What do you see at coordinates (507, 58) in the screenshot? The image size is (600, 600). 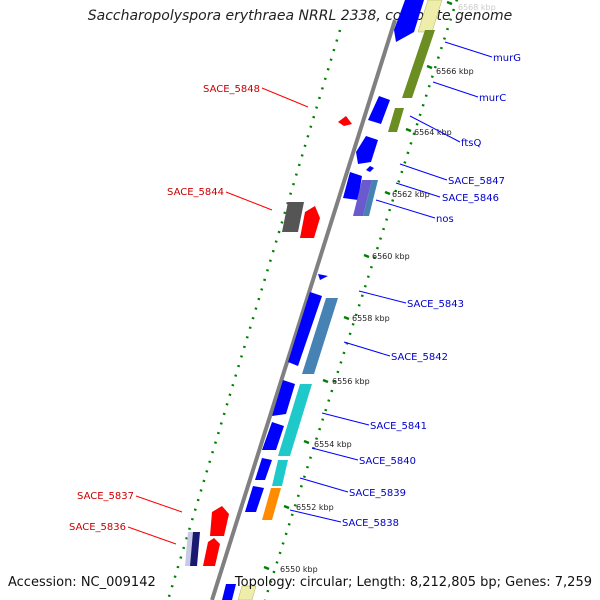 I see `gene-label: murG` at bounding box center [507, 58].